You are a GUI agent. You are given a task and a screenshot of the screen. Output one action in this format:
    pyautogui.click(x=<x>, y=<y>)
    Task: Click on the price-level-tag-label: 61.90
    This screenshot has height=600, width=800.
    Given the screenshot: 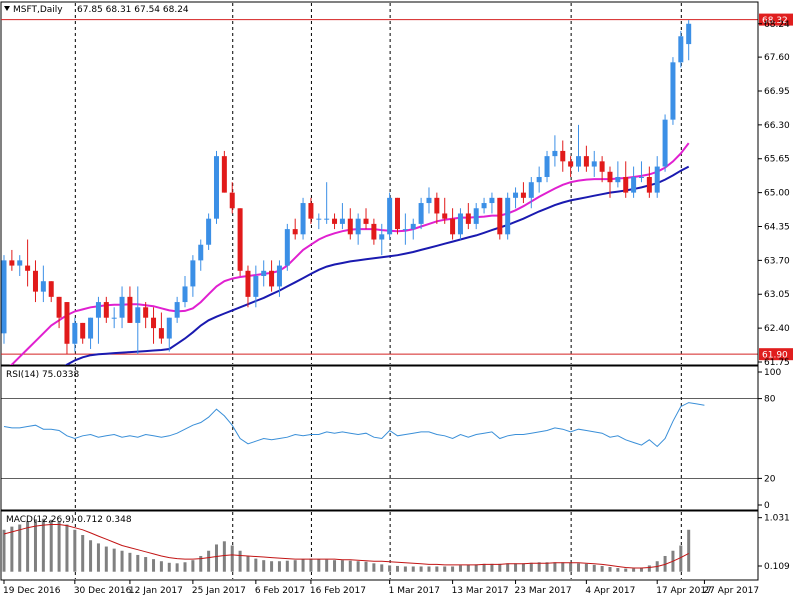 What is the action you would take?
    pyautogui.click(x=775, y=356)
    